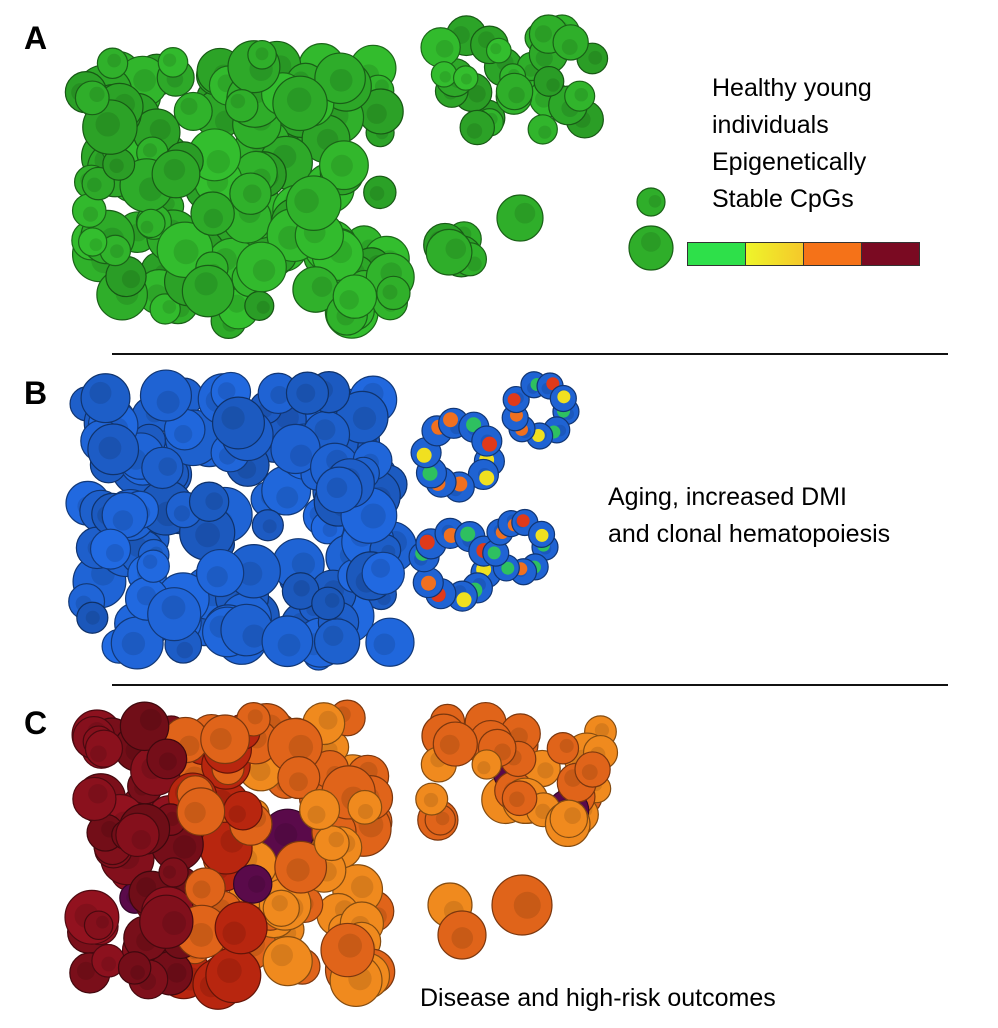  I want to click on panel-a-label: A, so click(36, 38).